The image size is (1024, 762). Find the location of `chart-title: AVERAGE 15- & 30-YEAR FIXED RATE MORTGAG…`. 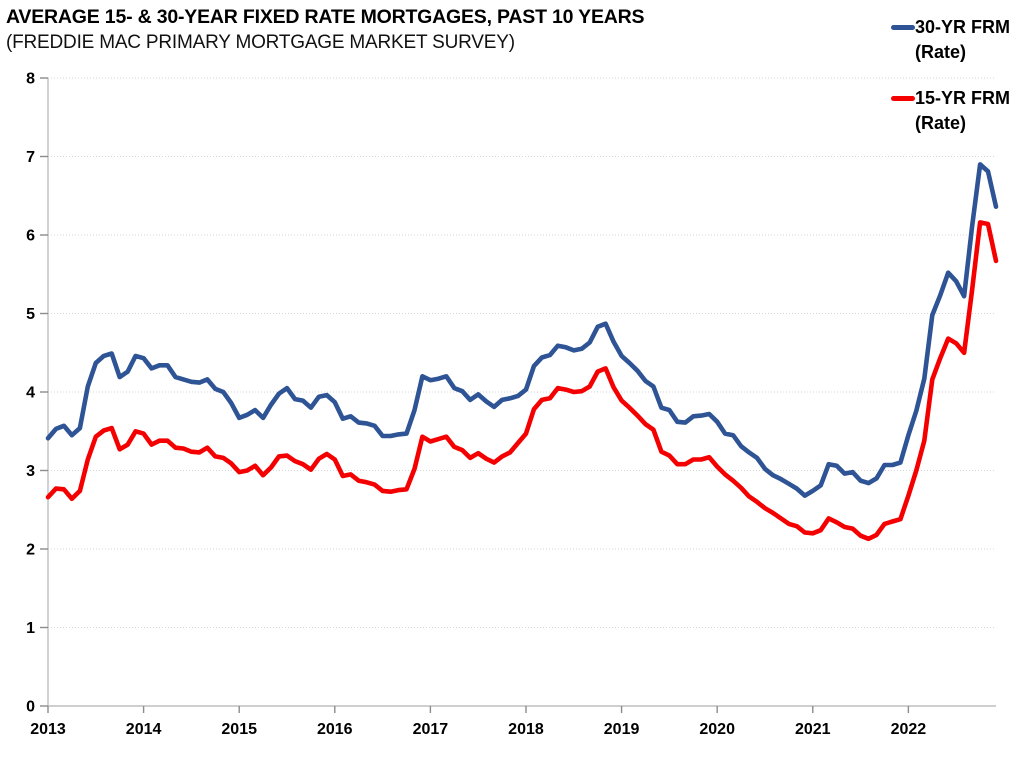

chart-title: AVERAGE 15- & 30-YEAR FIXED RATE MORTGAG… is located at coordinates (325, 17).